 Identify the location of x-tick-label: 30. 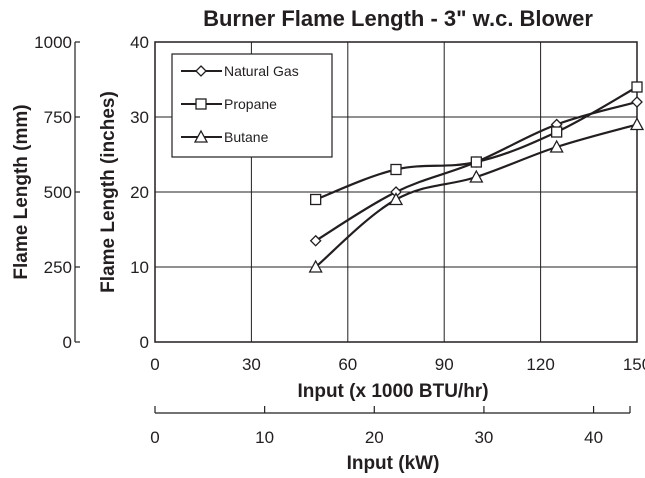
(251, 364).